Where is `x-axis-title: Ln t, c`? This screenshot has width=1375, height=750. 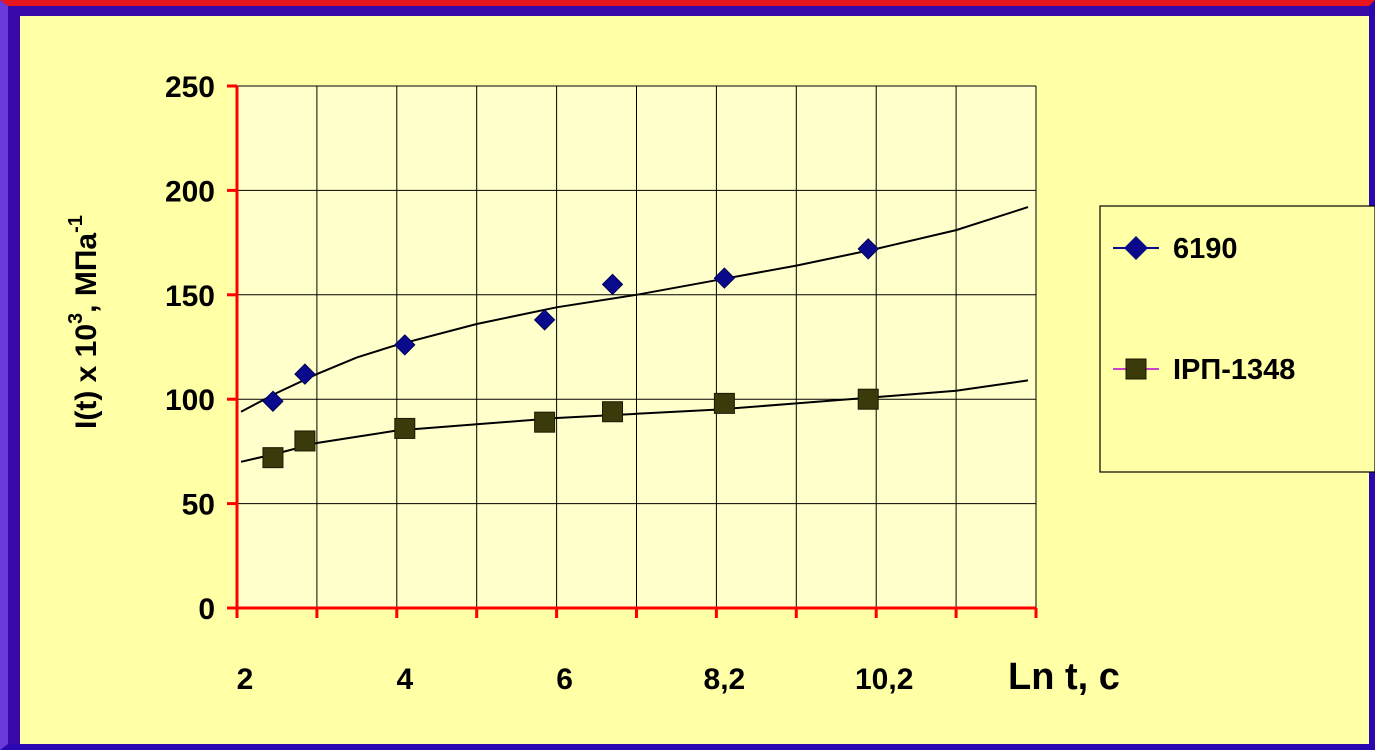
x-axis-title: Ln t, c is located at coordinates (1064, 677).